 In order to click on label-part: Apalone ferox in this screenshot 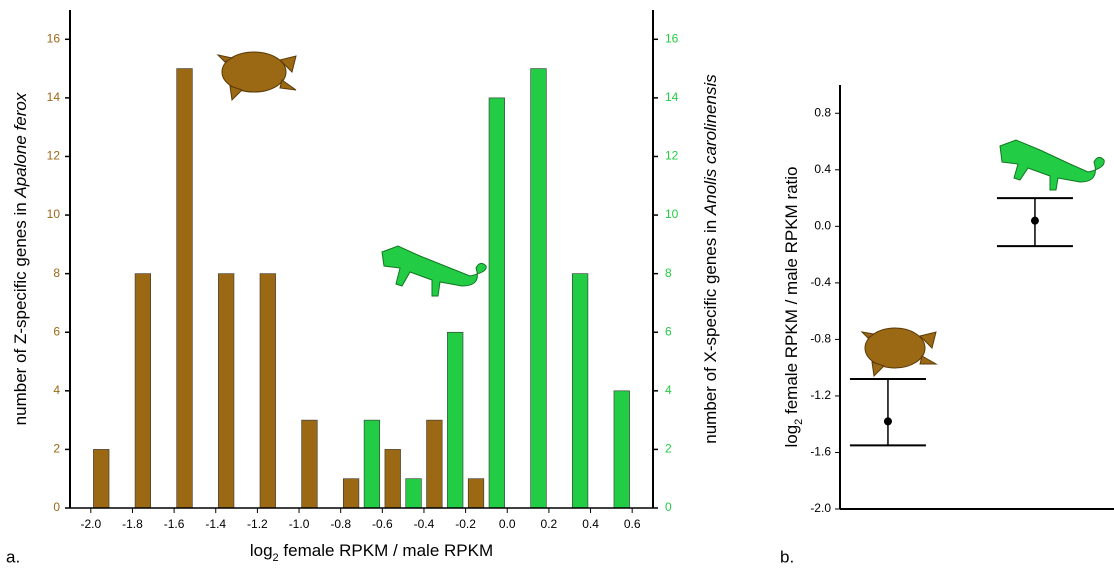, I will do `click(20, 145)`.